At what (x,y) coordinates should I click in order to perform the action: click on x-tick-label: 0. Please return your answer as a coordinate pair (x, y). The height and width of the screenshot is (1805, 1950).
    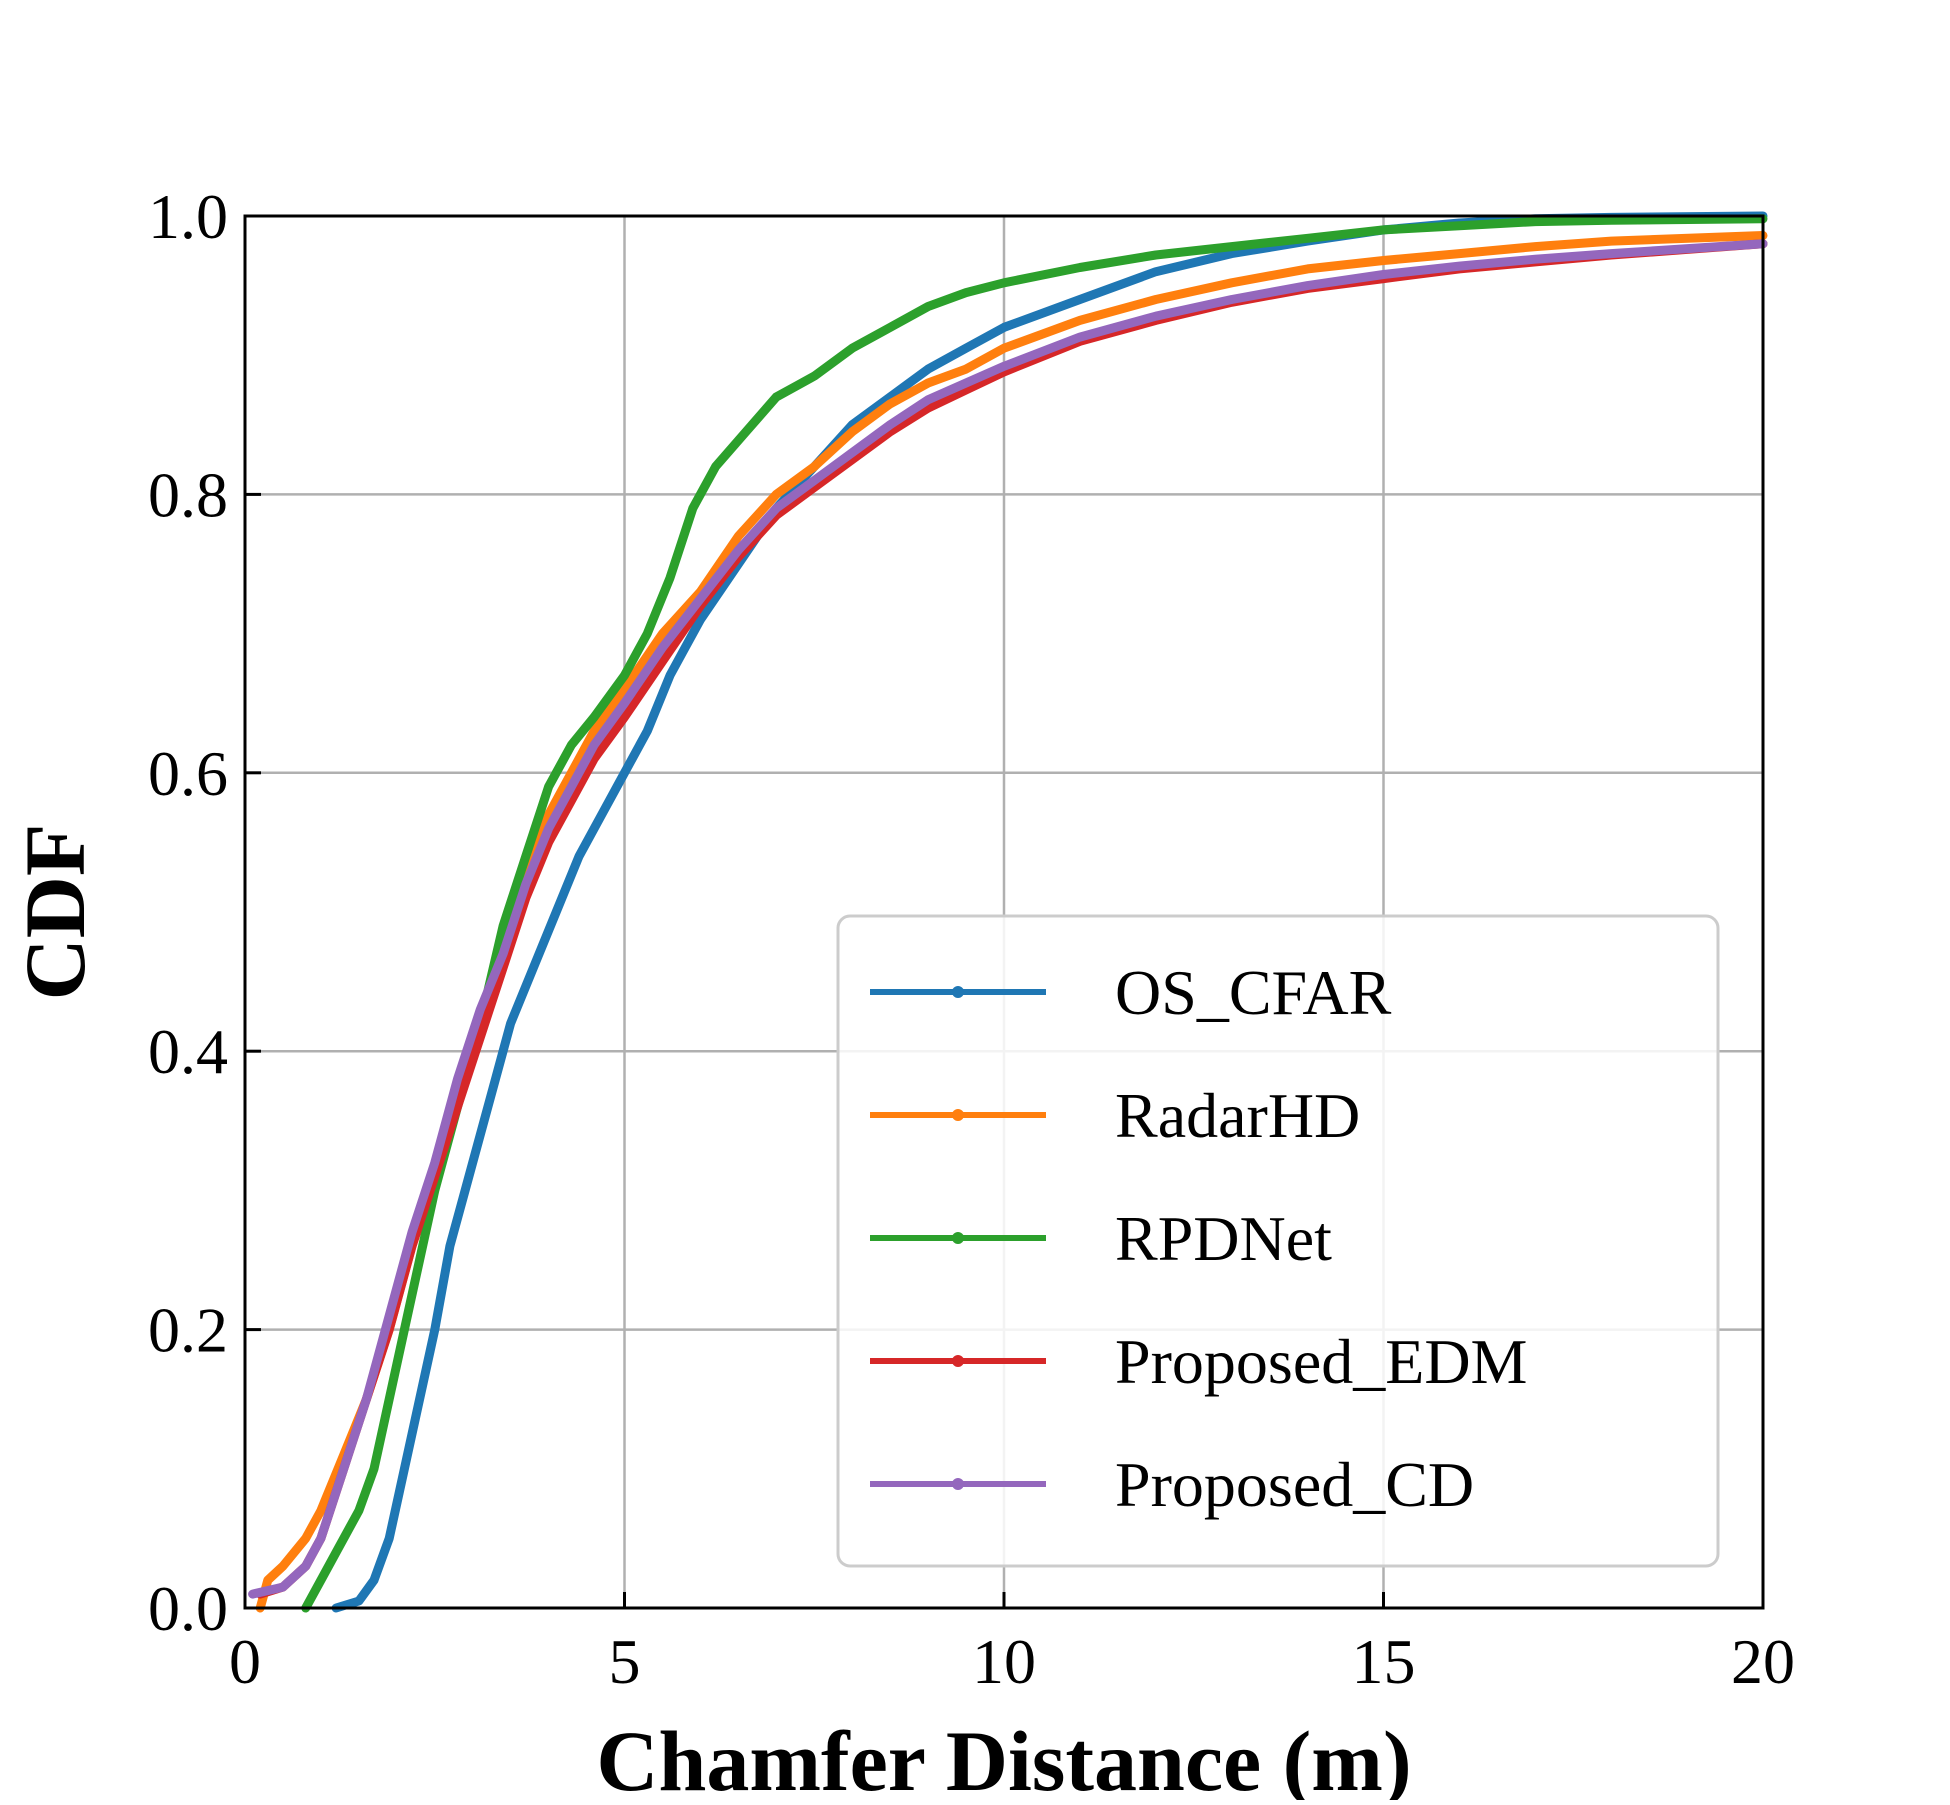
    Looking at the image, I should click on (245, 1661).